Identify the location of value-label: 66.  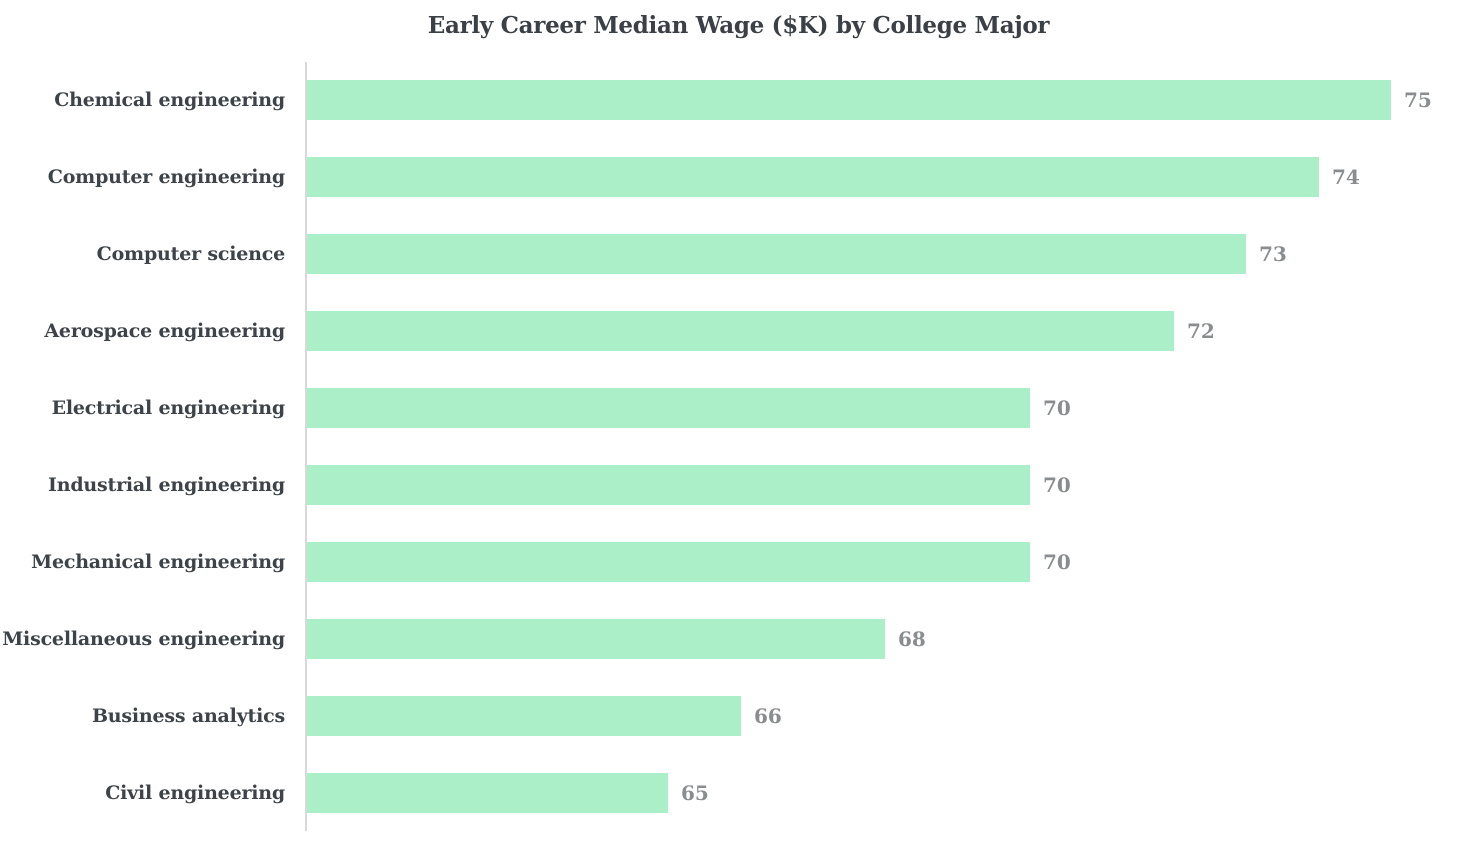
(768, 715).